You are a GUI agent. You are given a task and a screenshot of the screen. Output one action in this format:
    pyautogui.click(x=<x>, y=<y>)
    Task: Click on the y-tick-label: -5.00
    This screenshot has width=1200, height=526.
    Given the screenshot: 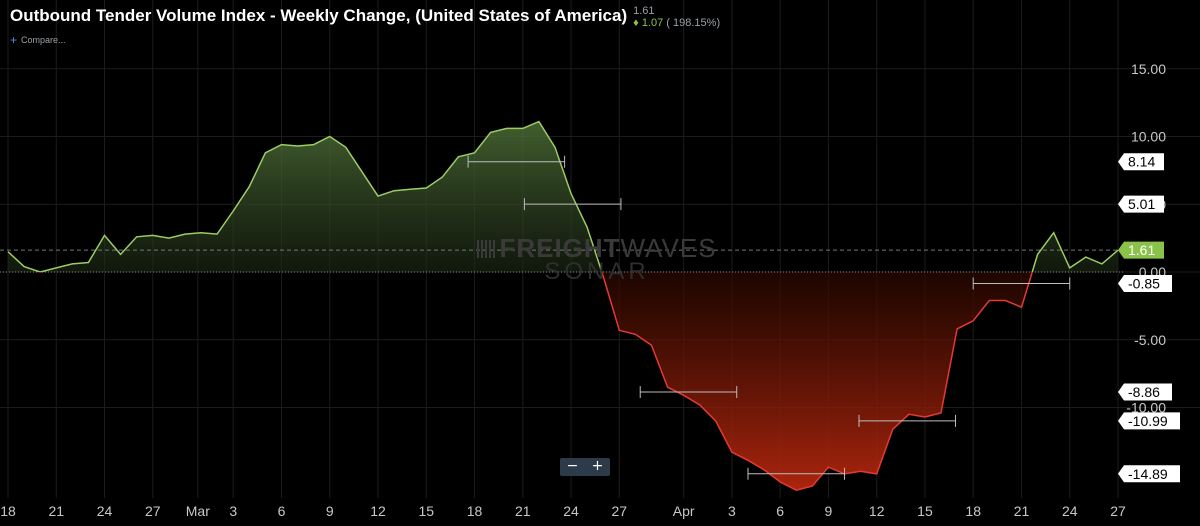 What is the action you would take?
    pyautogui.click(x=1150, y=340)
    